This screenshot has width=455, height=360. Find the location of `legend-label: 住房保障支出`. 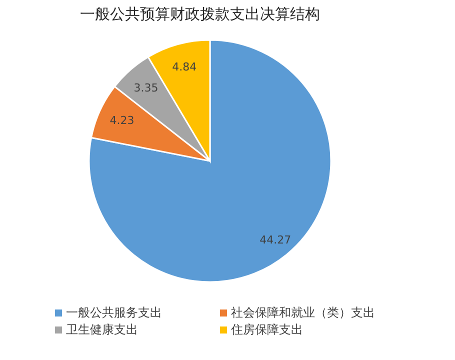

legend-label: 住房保障支出 is located at coordinates (266, 329).